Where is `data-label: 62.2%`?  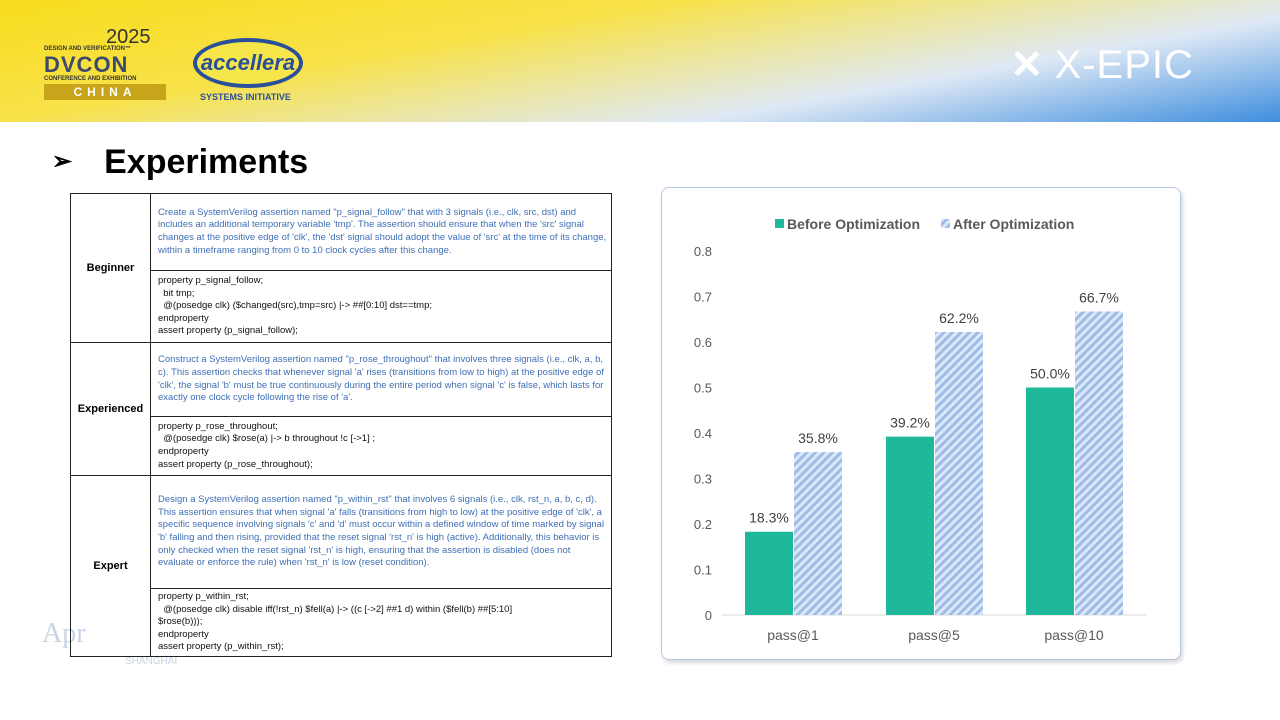 data-label: 62.2% is located at coordinates (959, 318).